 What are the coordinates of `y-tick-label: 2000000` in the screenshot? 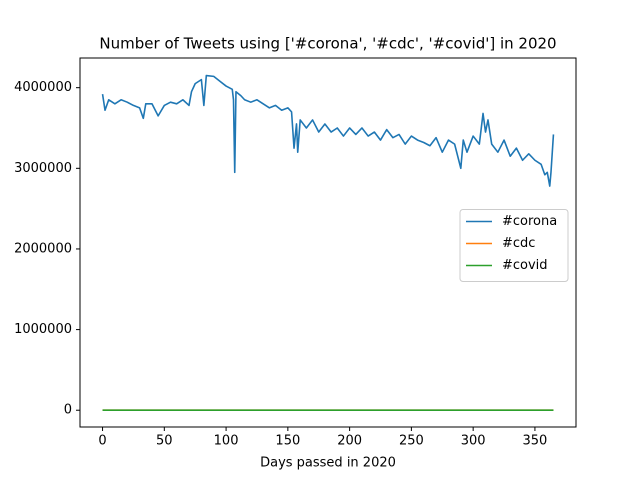 It's located at (43, 248).